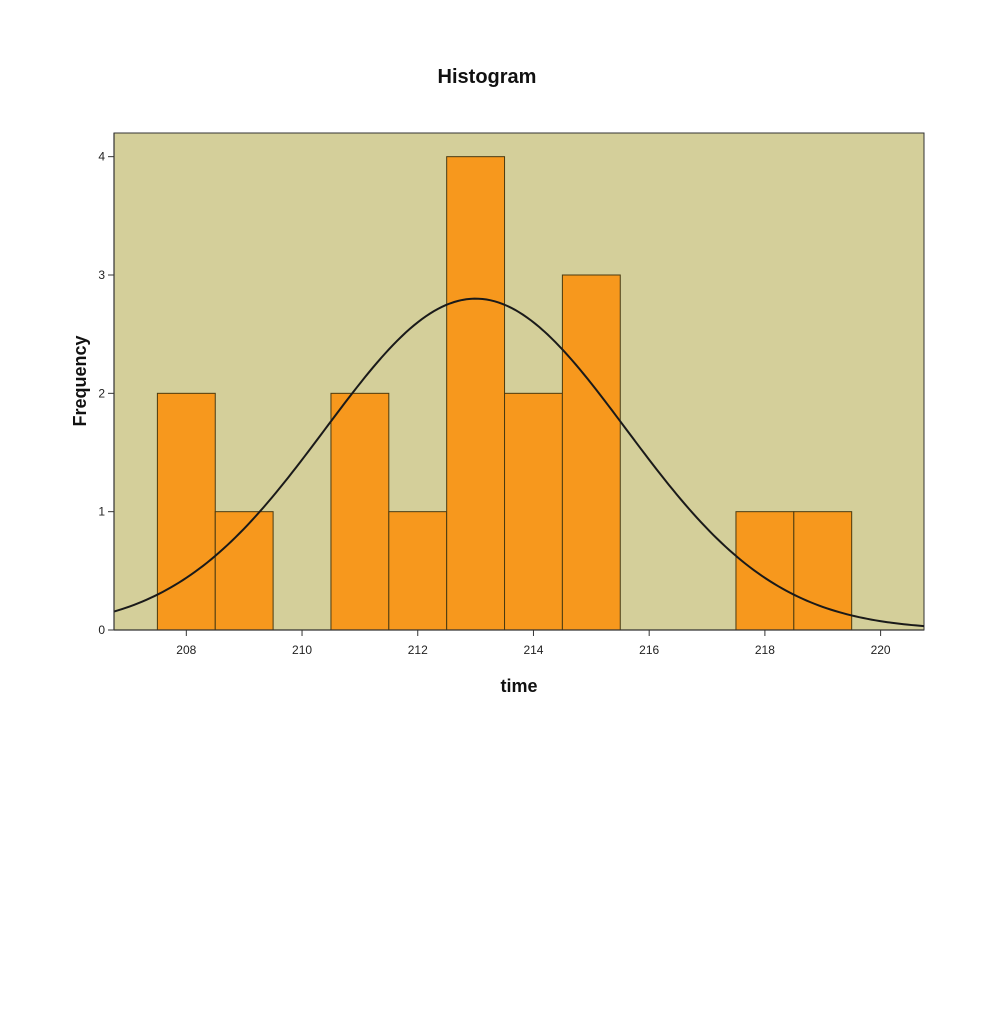 Image resolution: width=1000 pixels, height=1036 pixels. I want to click on y-tick-label: 4, so click(101, 157).